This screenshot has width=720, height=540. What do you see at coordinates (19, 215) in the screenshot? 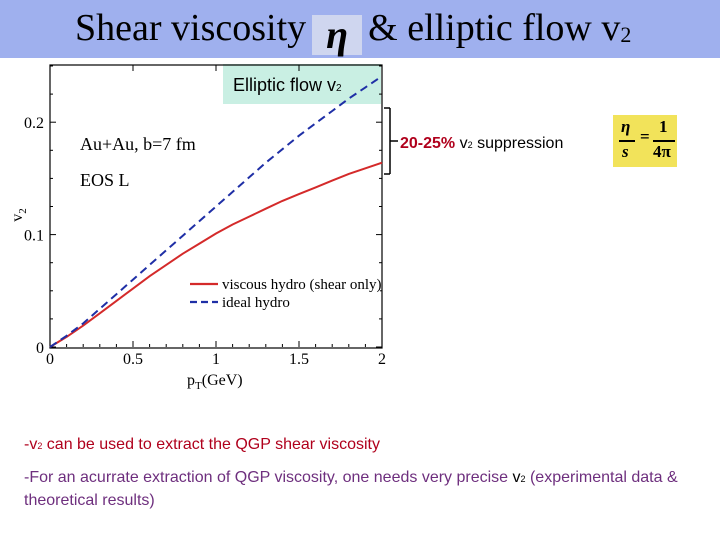
I see `y-axis-label: v2` at bounding box center [19, 215].